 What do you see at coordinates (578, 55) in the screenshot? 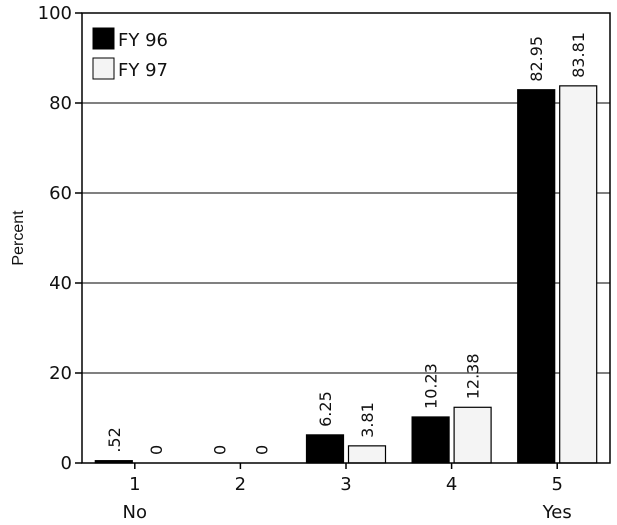
I see `data-label: 83.81` at bounding box center [578, 55].